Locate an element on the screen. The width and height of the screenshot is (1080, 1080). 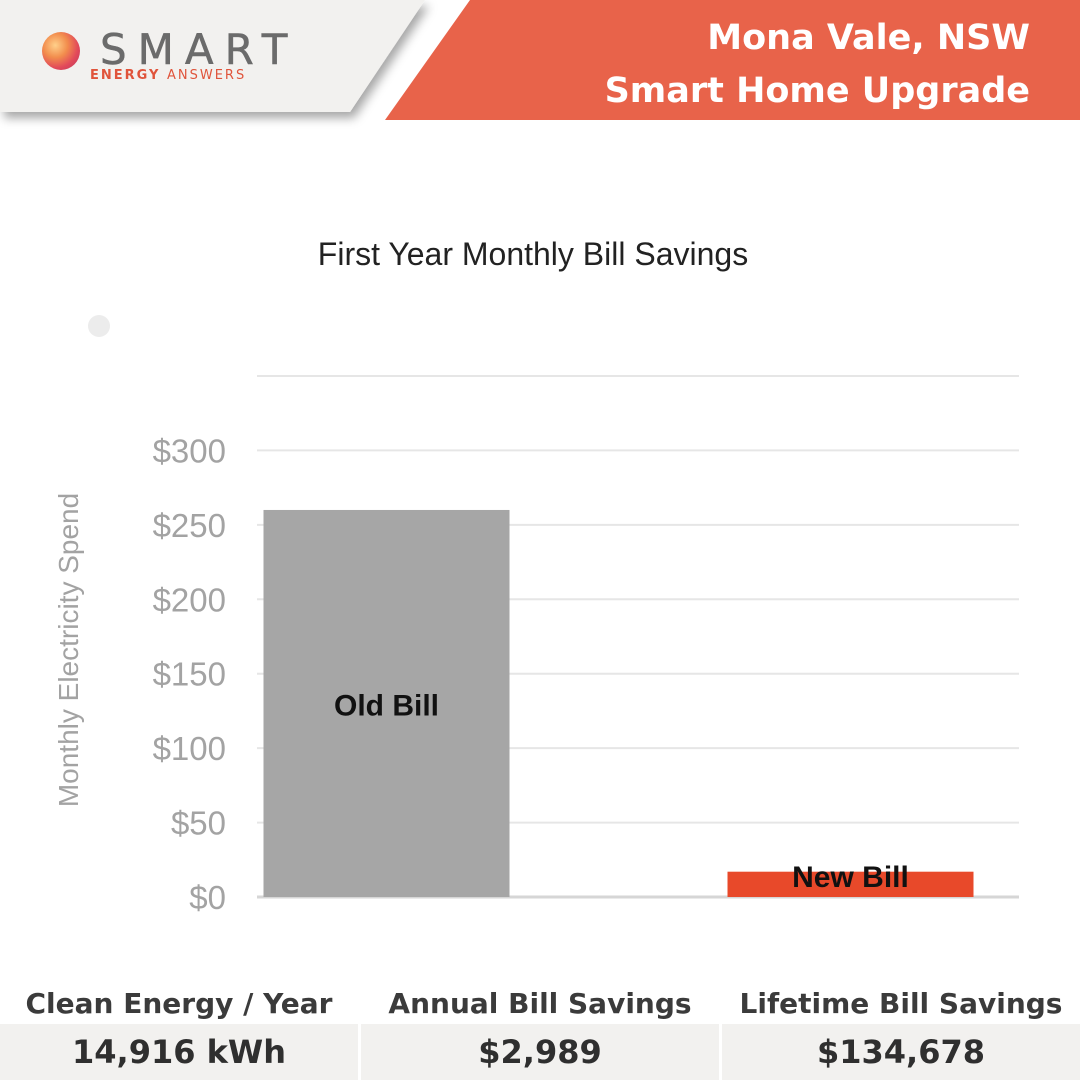
logo-tagline-thin: ANSWERS is located at coordinates (206, 75).